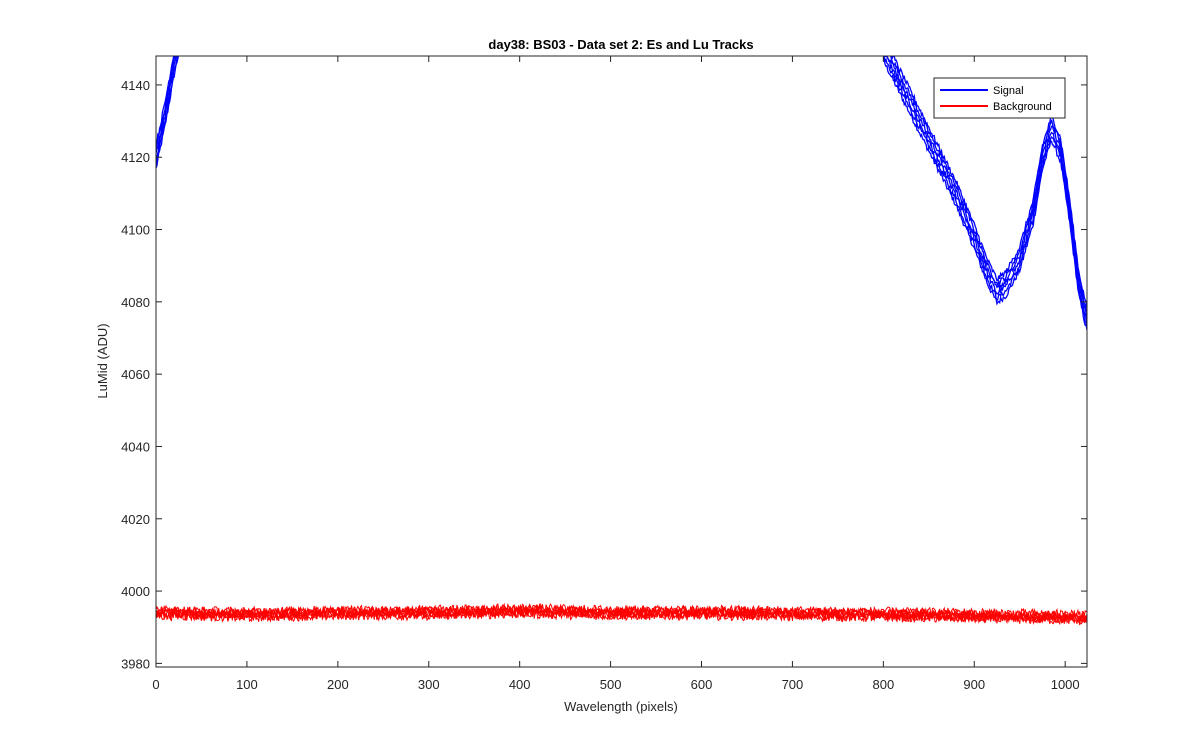 Image resolution: width=1200 pixels, height=750 pixels. I want to click on x-tick-label: 1000, so click(1065, 684).